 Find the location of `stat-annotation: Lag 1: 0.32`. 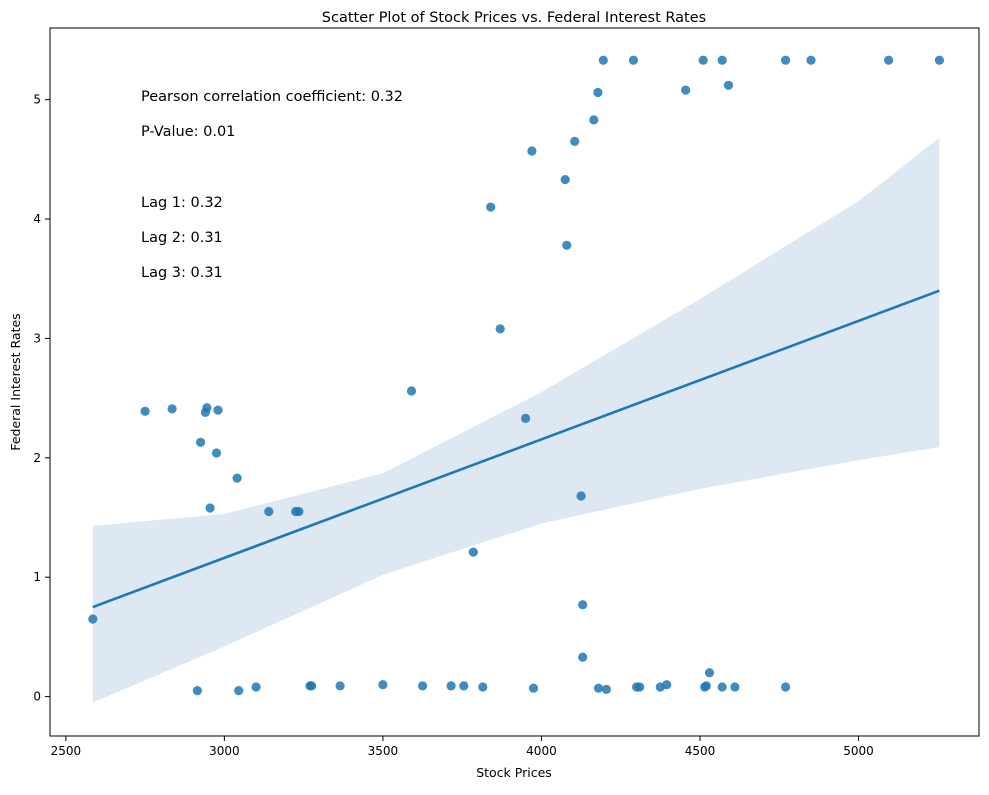

stat-annotation: Lag 1: 0.32 is located at coordinates (182, 203).